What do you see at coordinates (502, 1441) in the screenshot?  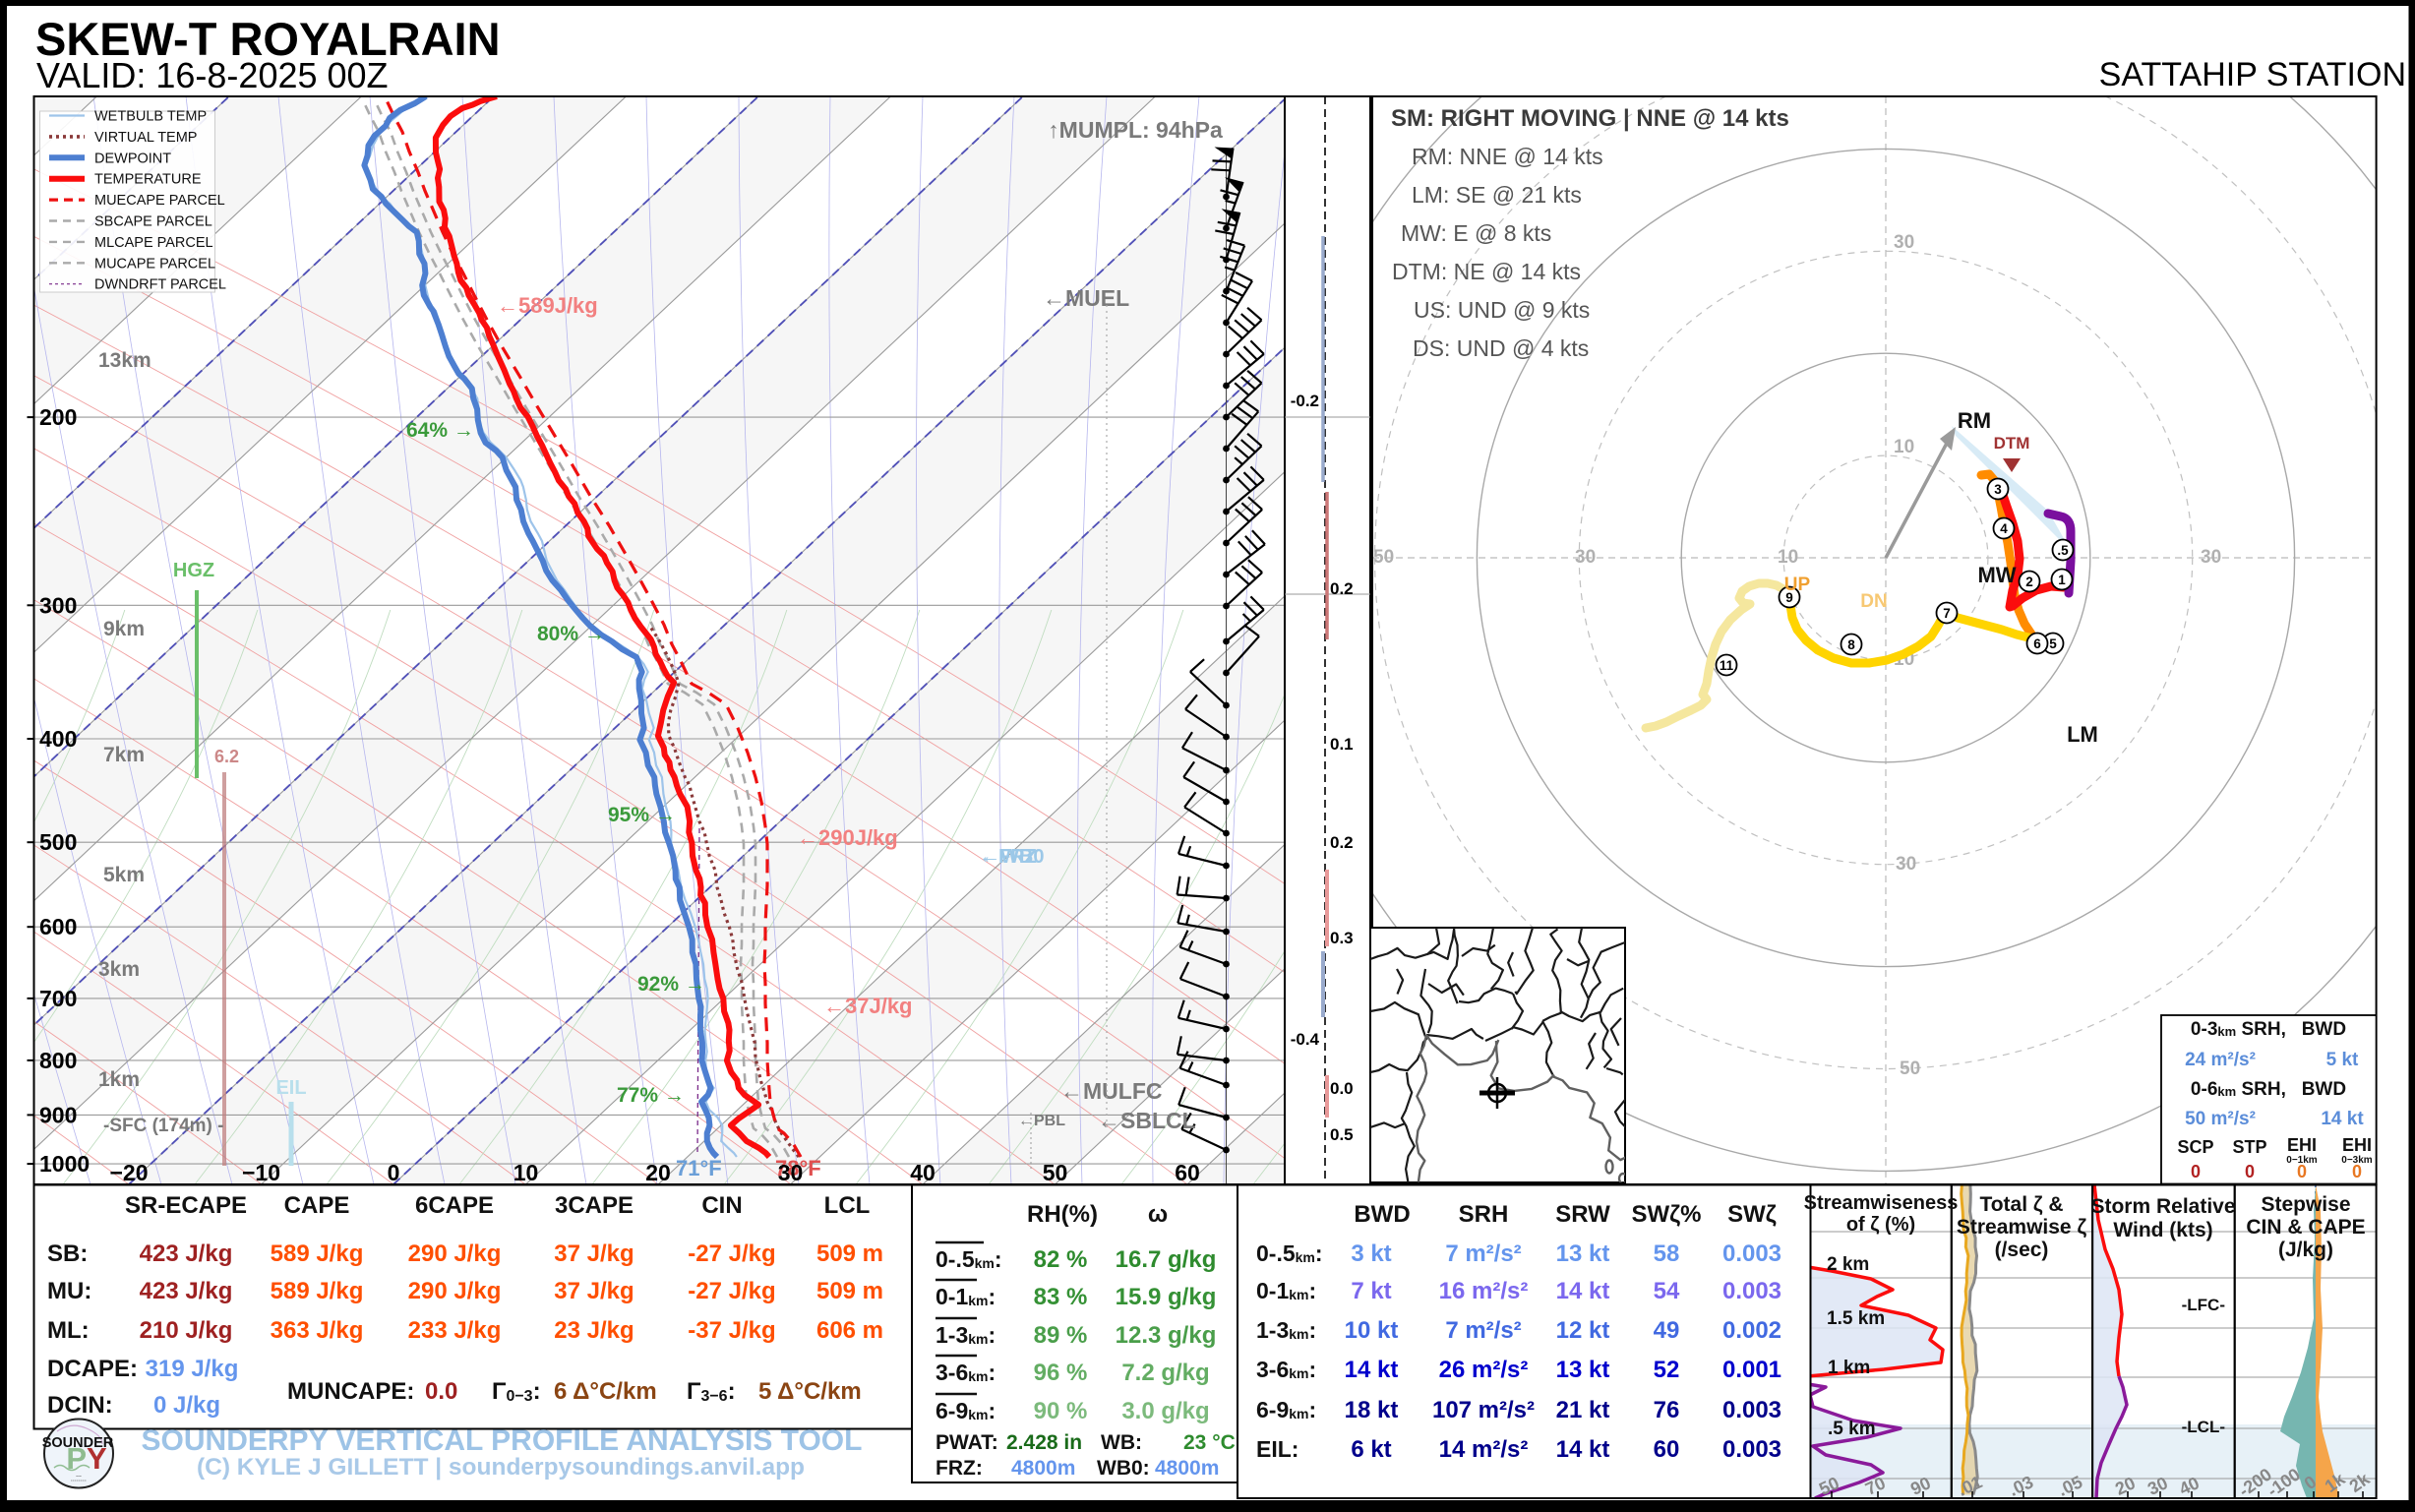 I see `svg-text:SOUNDERPY VERTICAL PROFILE ANA: SOUNDERPY VERTICAL PROFILE ANALYSIS TOOL` at bounding box center [502, 1441].